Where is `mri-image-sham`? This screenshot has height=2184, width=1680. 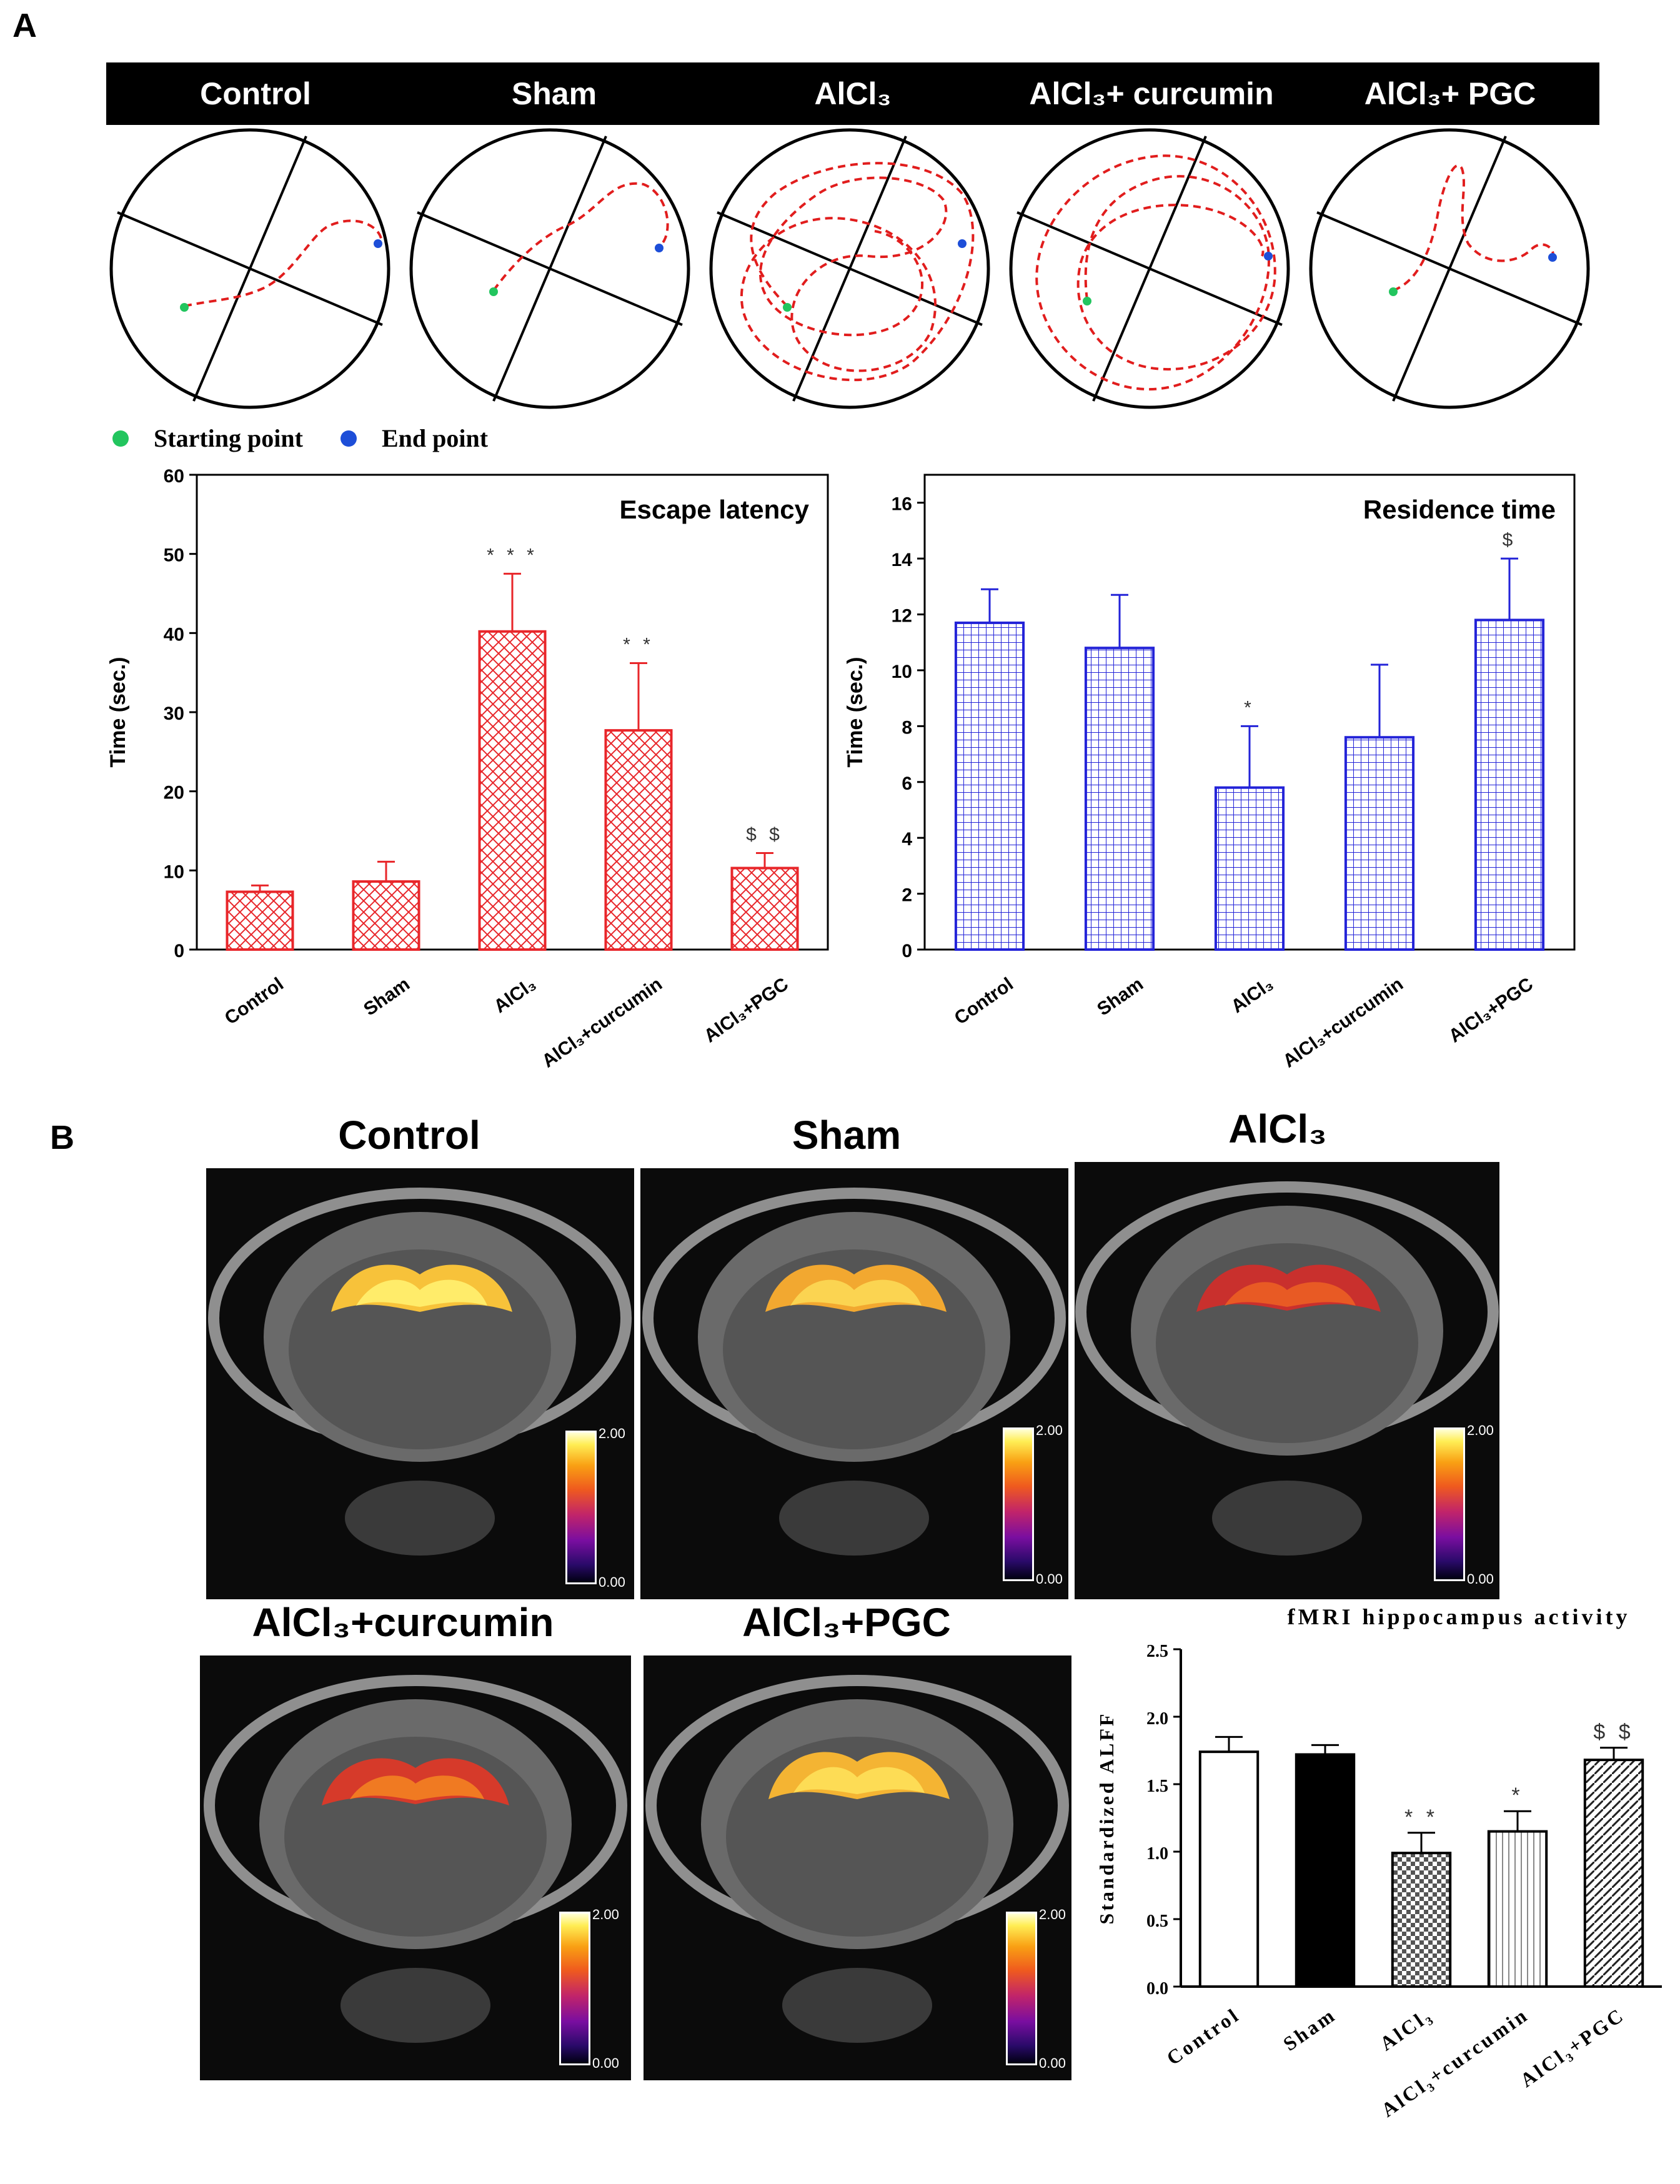
mri-image-sham is located at coordinates (854, 1383).